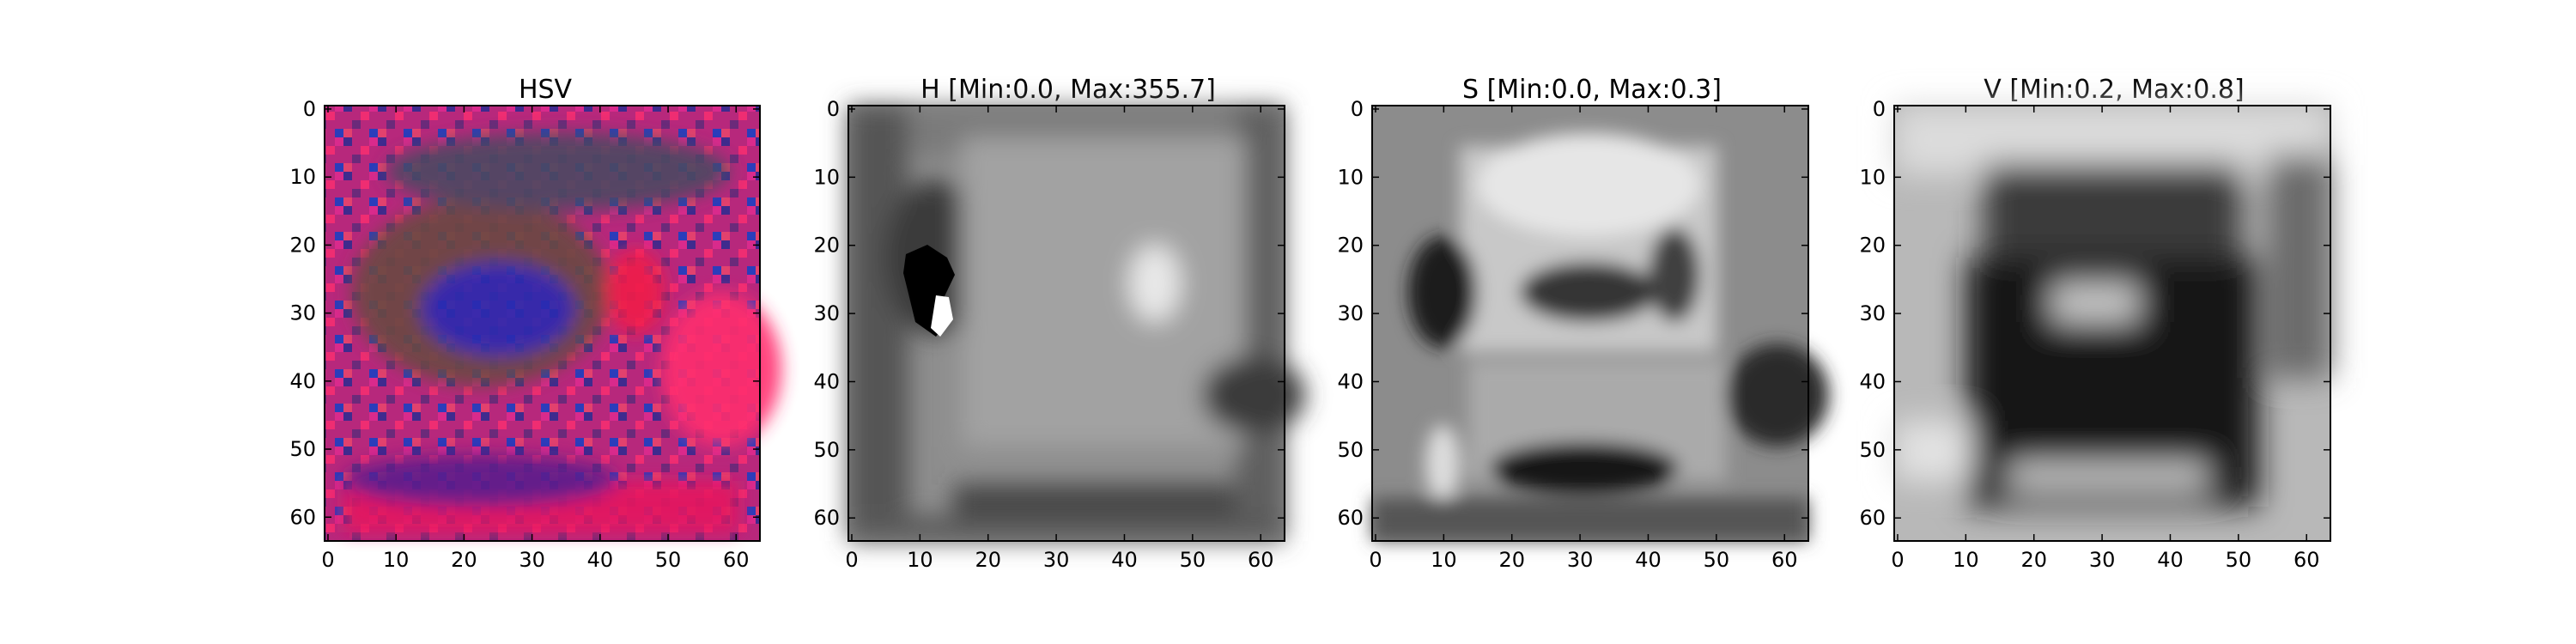 The height and width of the screenshot is (644, 2576). Describe the element at coordinates (546, 90) in the screenshot. I see `panel-title: HSV` at that location.